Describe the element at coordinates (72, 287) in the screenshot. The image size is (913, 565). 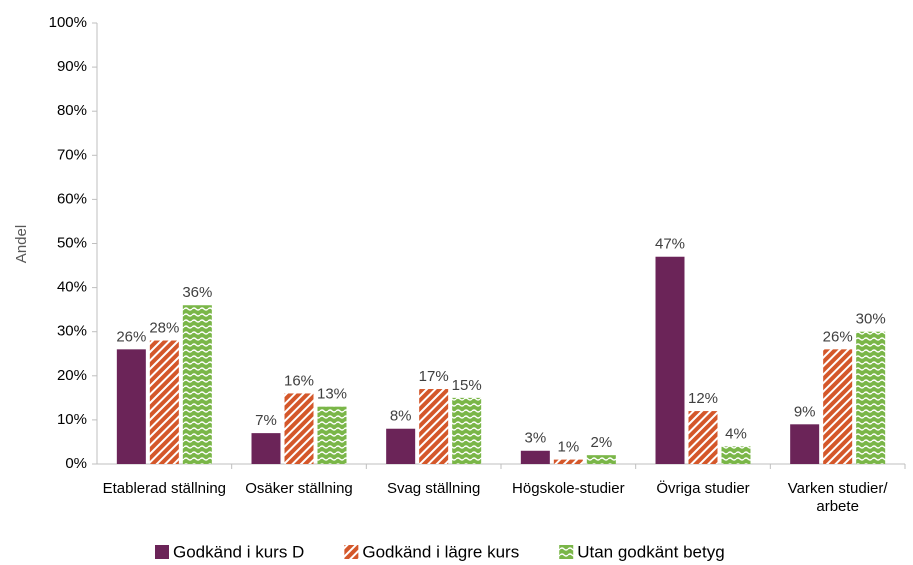
I see `y-tick-label: 40%` at that location.